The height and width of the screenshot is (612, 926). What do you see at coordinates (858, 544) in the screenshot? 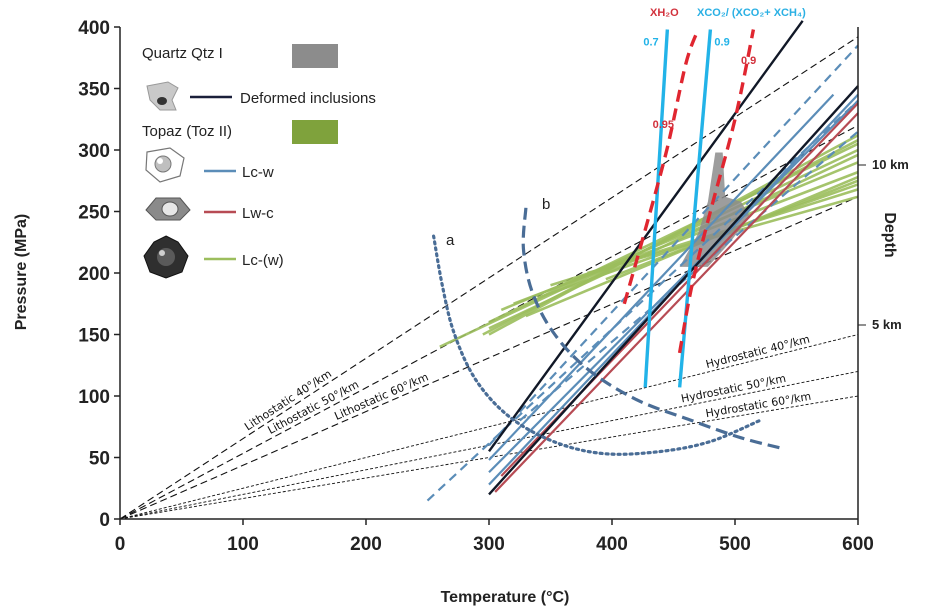
I see `x-tick-label: 600` at bounding box center [858, 544].